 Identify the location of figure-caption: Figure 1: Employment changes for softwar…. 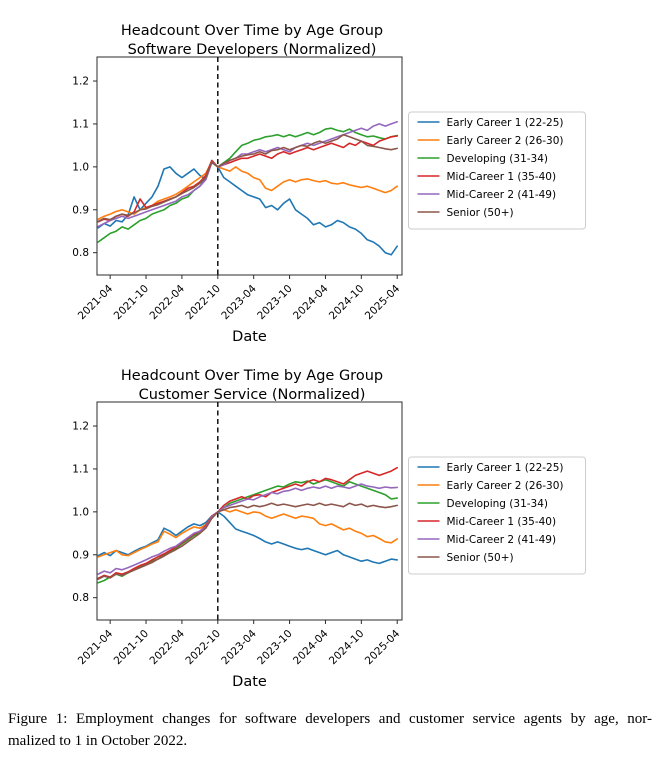
(330, 730).